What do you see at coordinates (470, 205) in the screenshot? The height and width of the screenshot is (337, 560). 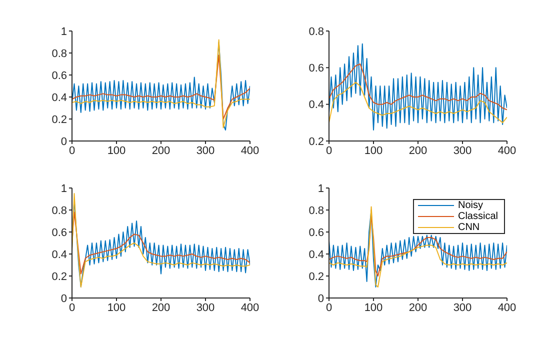 I see `legend-label: Noisy` at bounding box center [470, 205].